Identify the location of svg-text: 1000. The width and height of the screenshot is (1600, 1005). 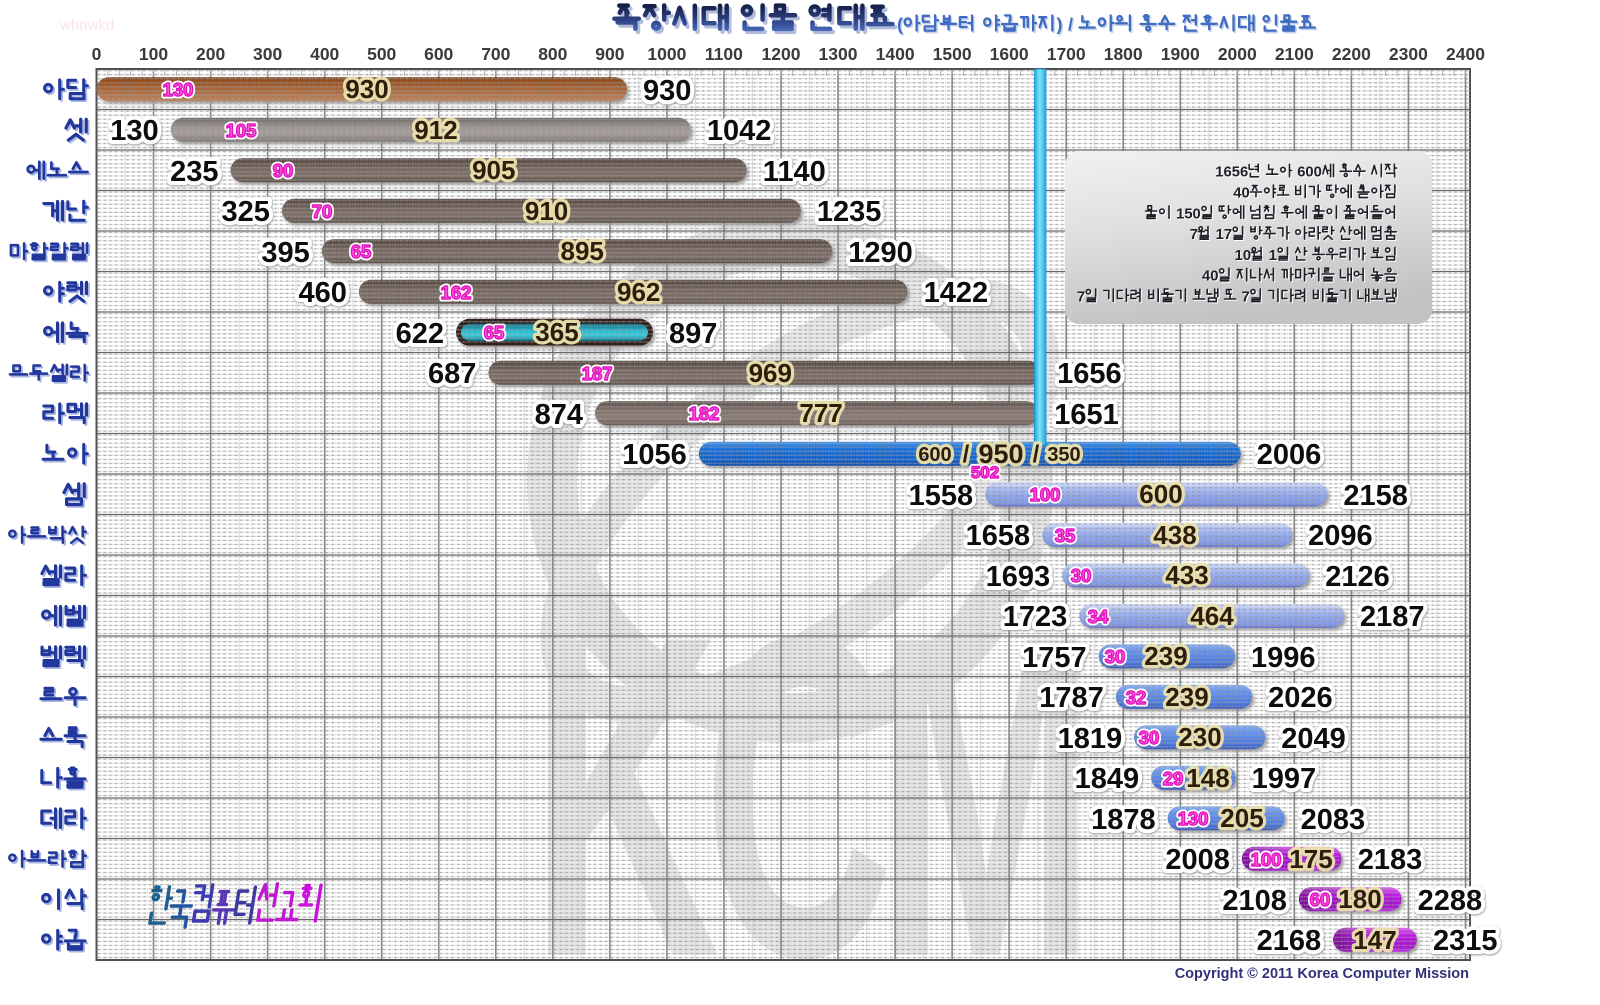
(666, 54).